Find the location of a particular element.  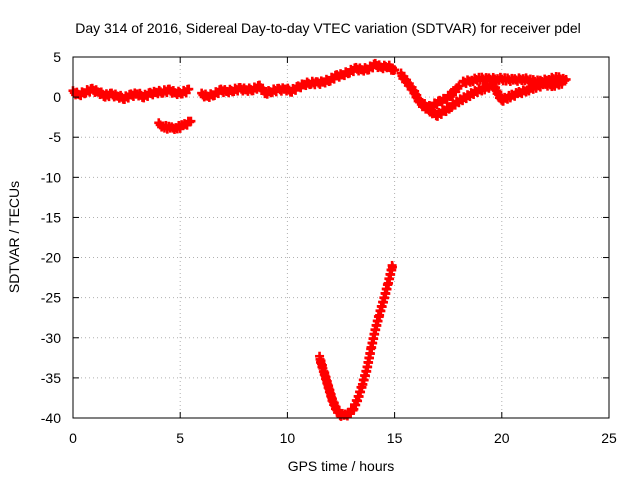

series-main-trace-late is located at coordinates (514, 80).